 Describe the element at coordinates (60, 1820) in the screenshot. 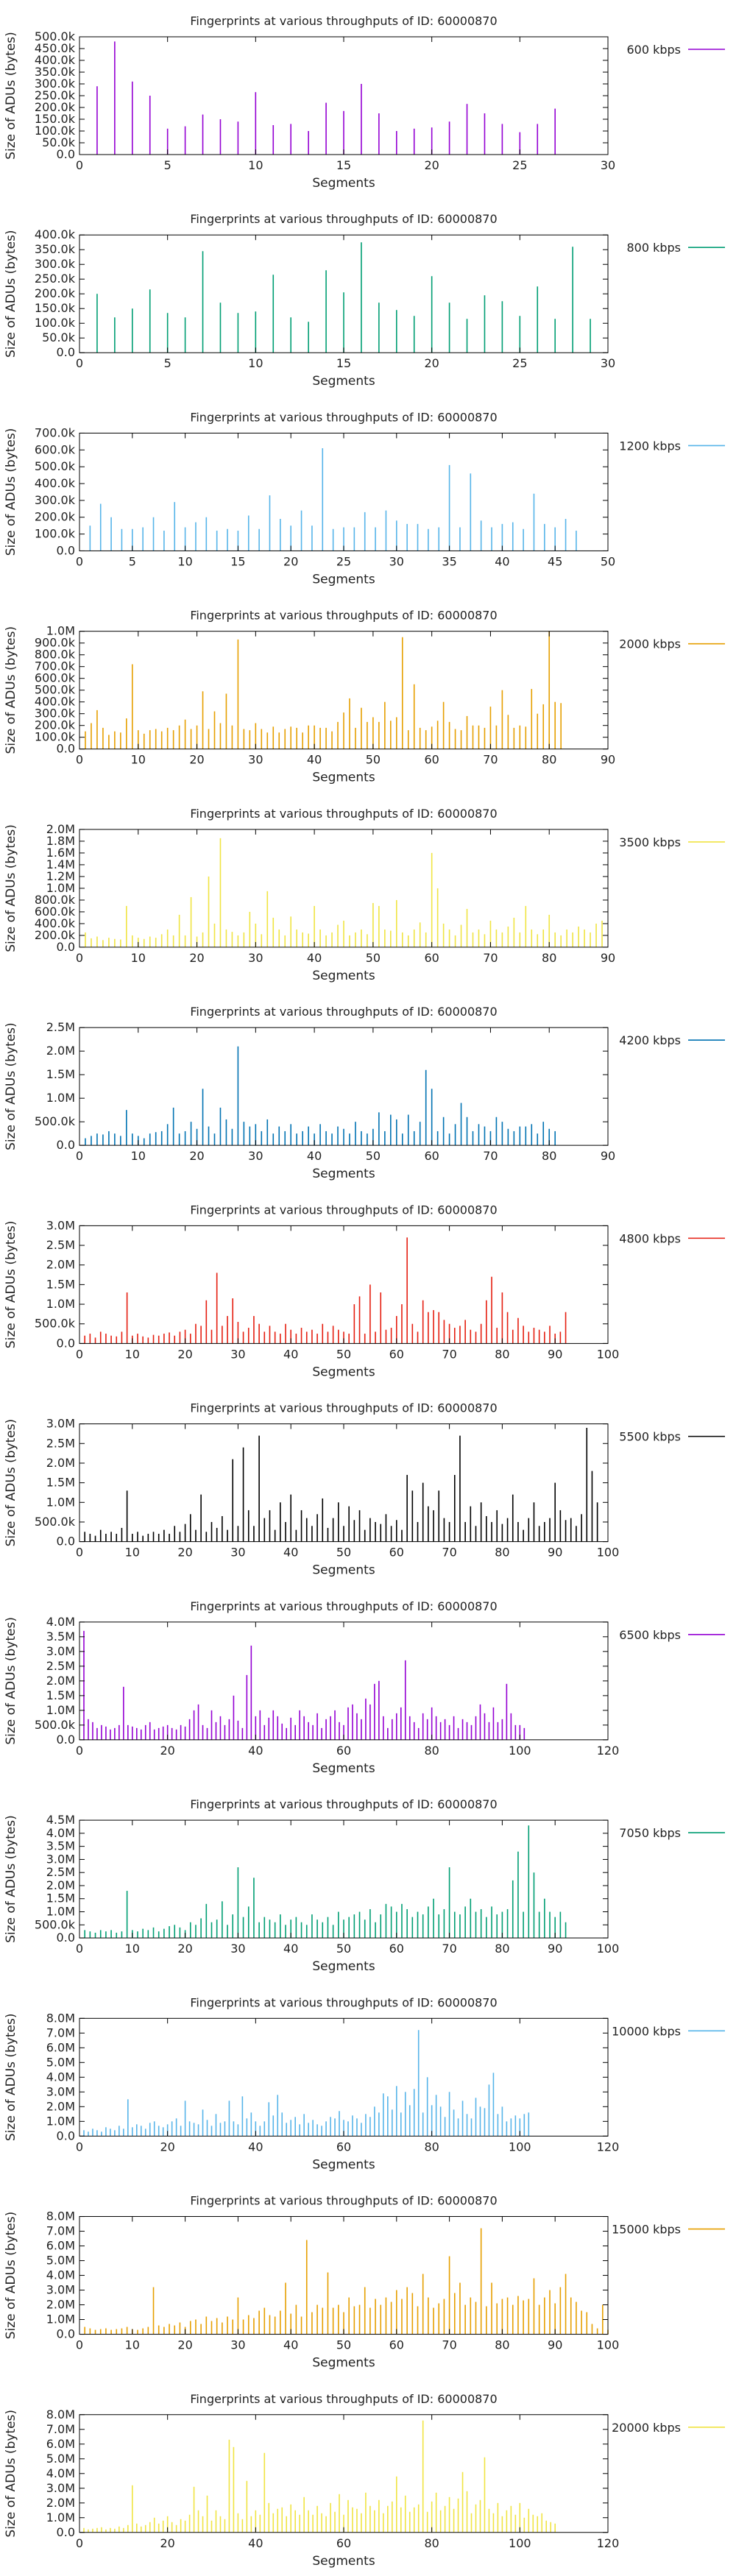

I see `y-tick-label: 4.5M` at that location.